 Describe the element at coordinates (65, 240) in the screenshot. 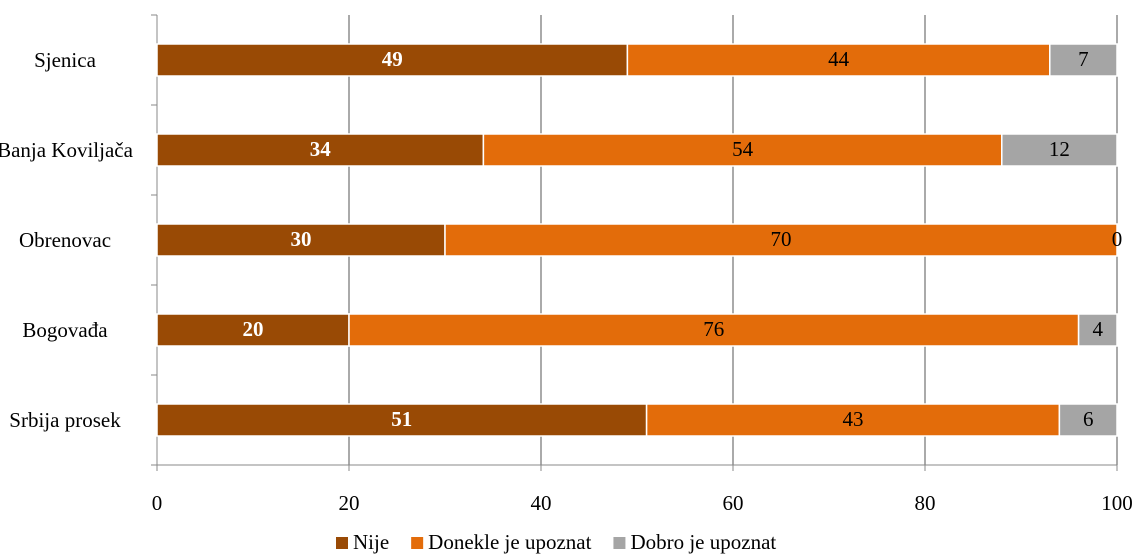

I see `y-tick-label: Obrenovac` at that location.